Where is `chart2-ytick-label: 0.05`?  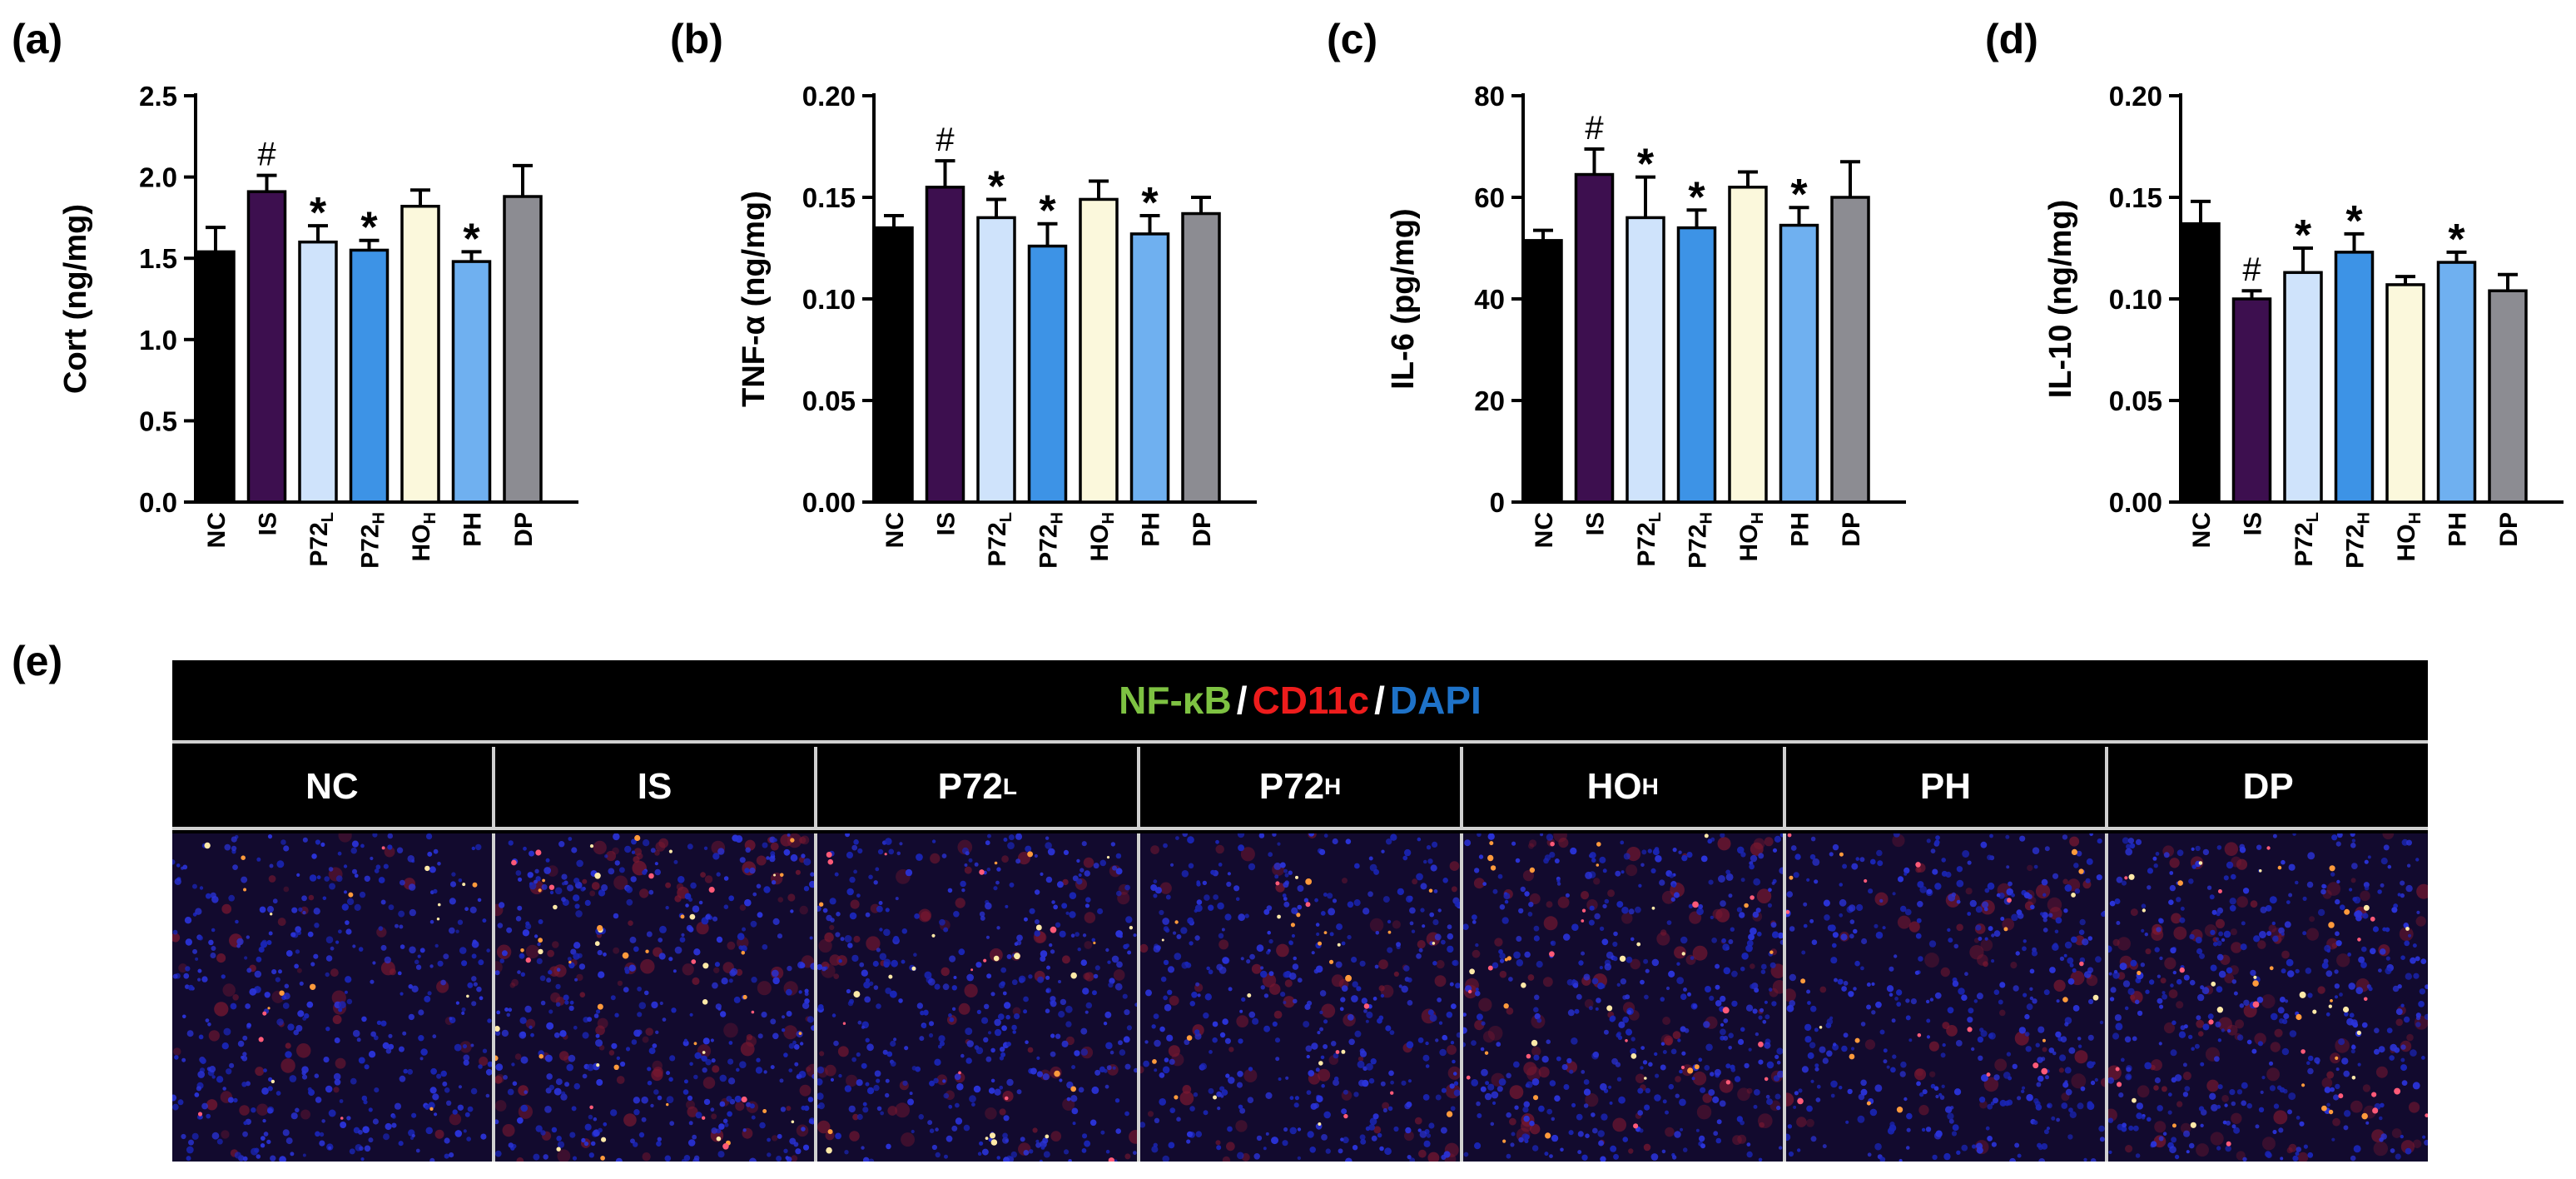
chart2-ytick-label: 0.05 is located at coordinates (829, 401).